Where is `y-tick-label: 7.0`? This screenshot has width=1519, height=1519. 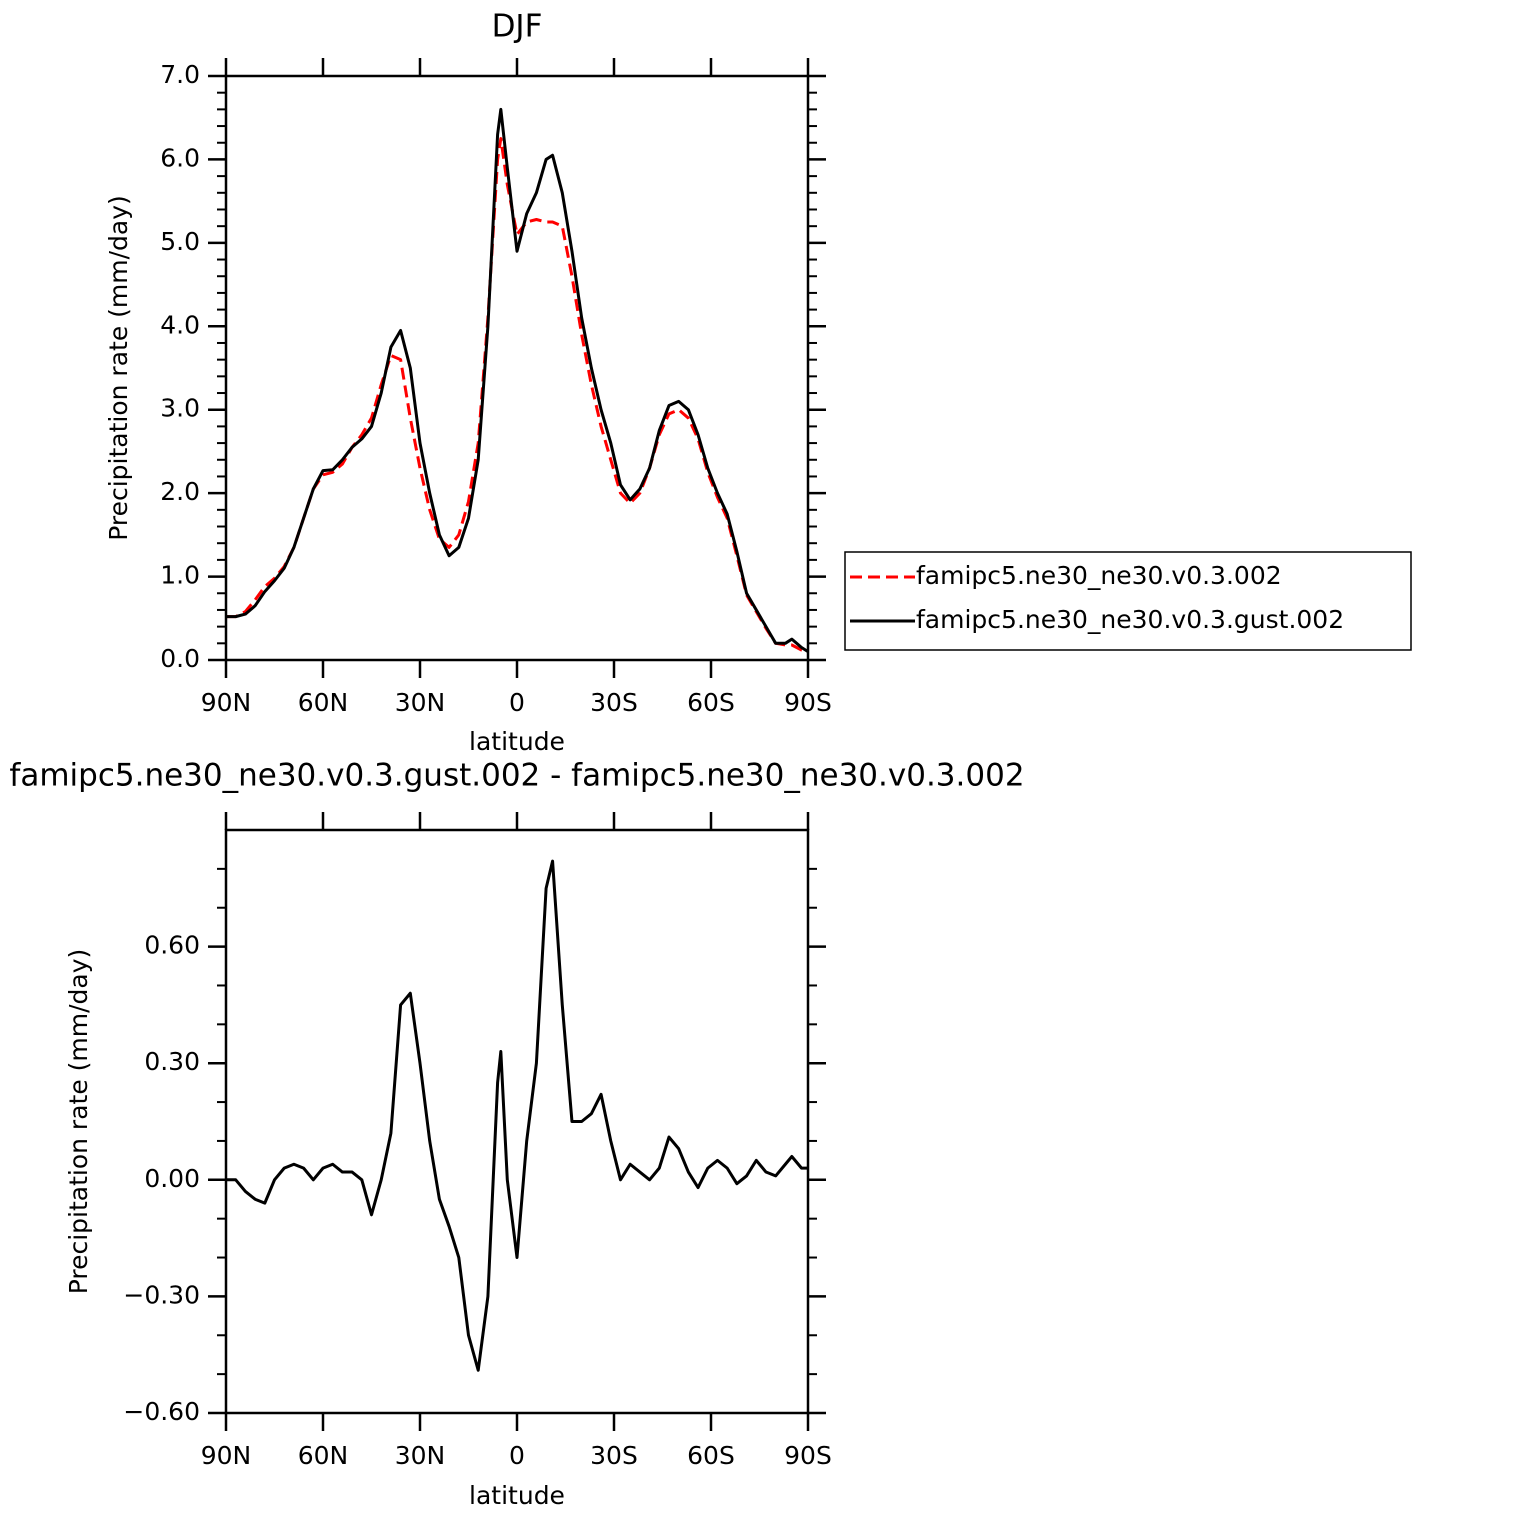 y-tick-label: 7.0 is located at coordinates (180, 74).